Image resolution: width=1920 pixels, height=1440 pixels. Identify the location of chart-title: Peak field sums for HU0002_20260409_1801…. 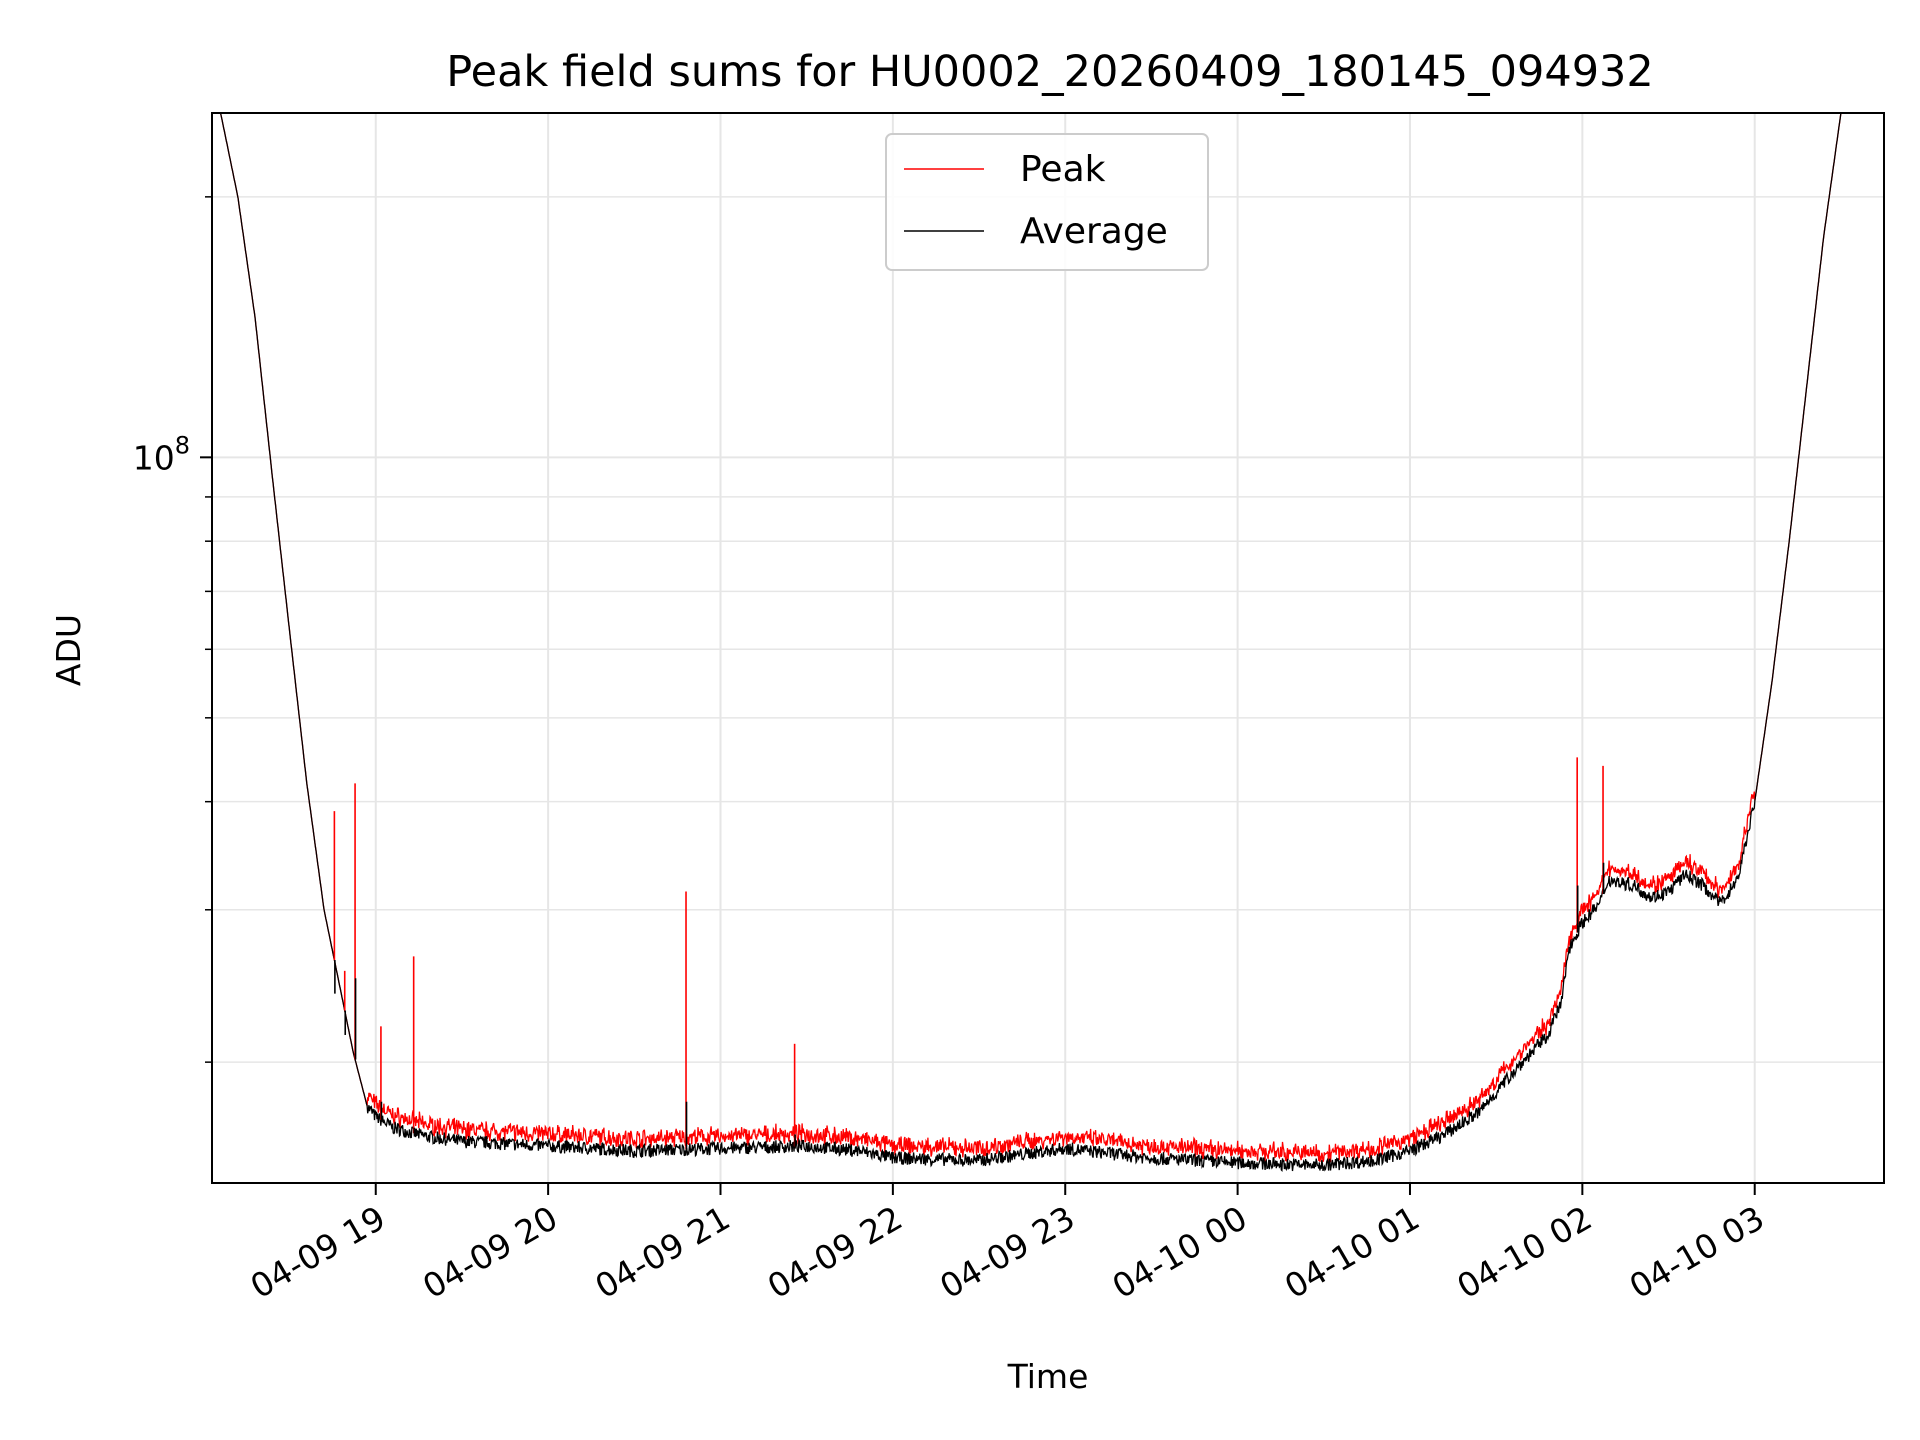
(1050, 72).